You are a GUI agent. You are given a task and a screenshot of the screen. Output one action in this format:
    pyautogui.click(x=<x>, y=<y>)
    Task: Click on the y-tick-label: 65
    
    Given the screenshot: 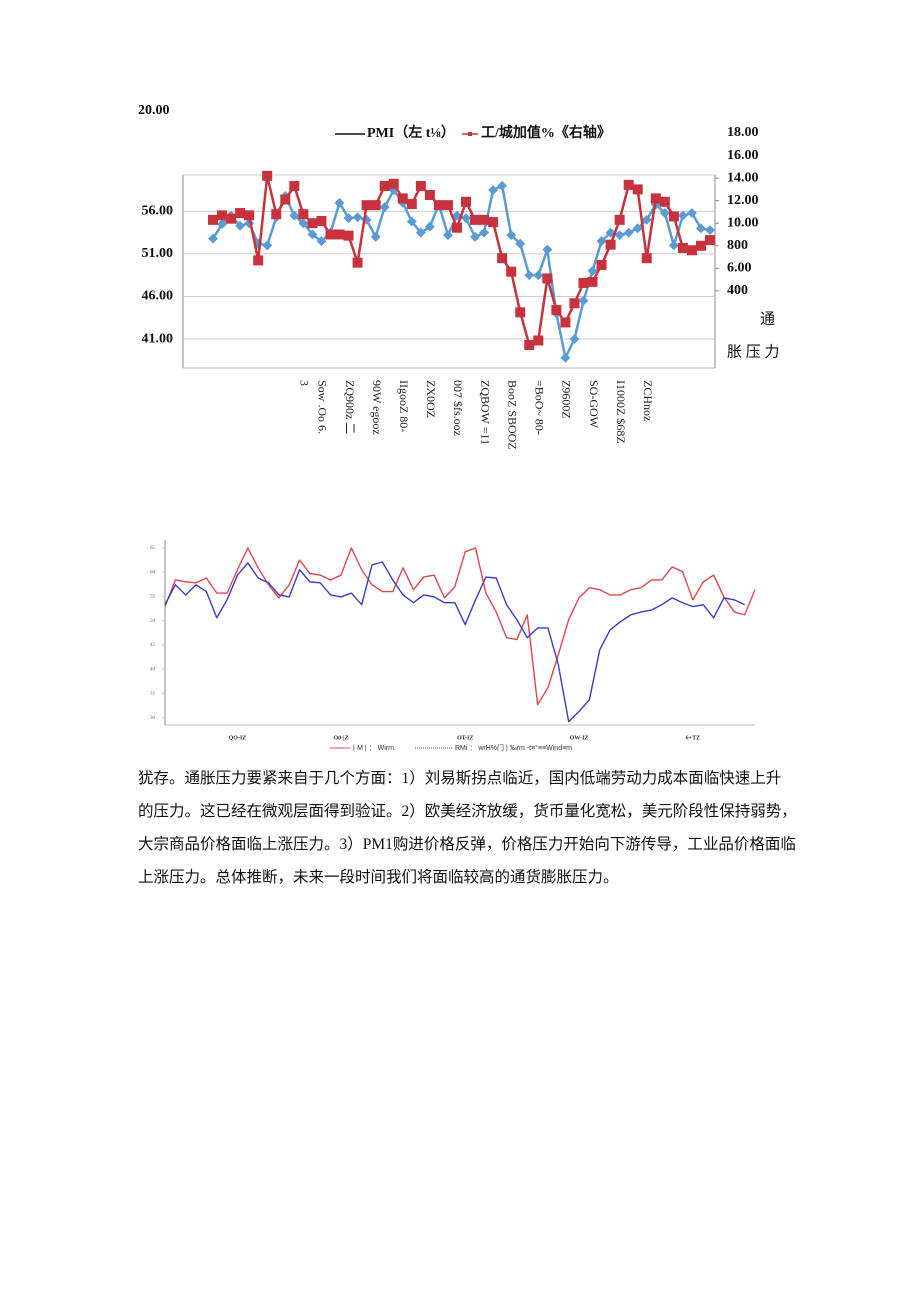 What is the action you would take?
    pyautogui.click(x=153, y=548)
    